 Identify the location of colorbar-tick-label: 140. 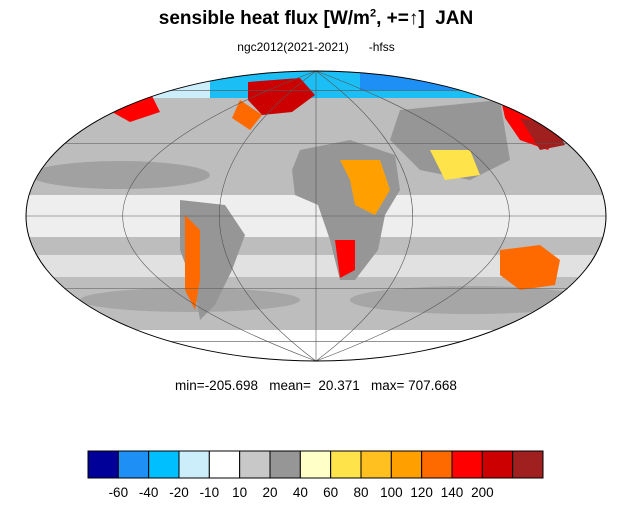
(452, 492).